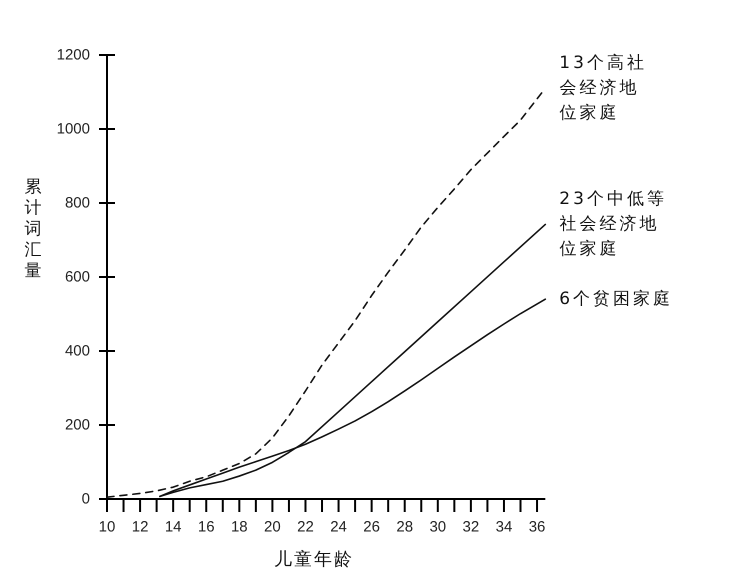 This screenshot has height=578, width=744. What do you see at coordinates (314, 560) in the screenshot?
I see `x-axis-title: 儿童年龄` at bounding box center [314, 560].